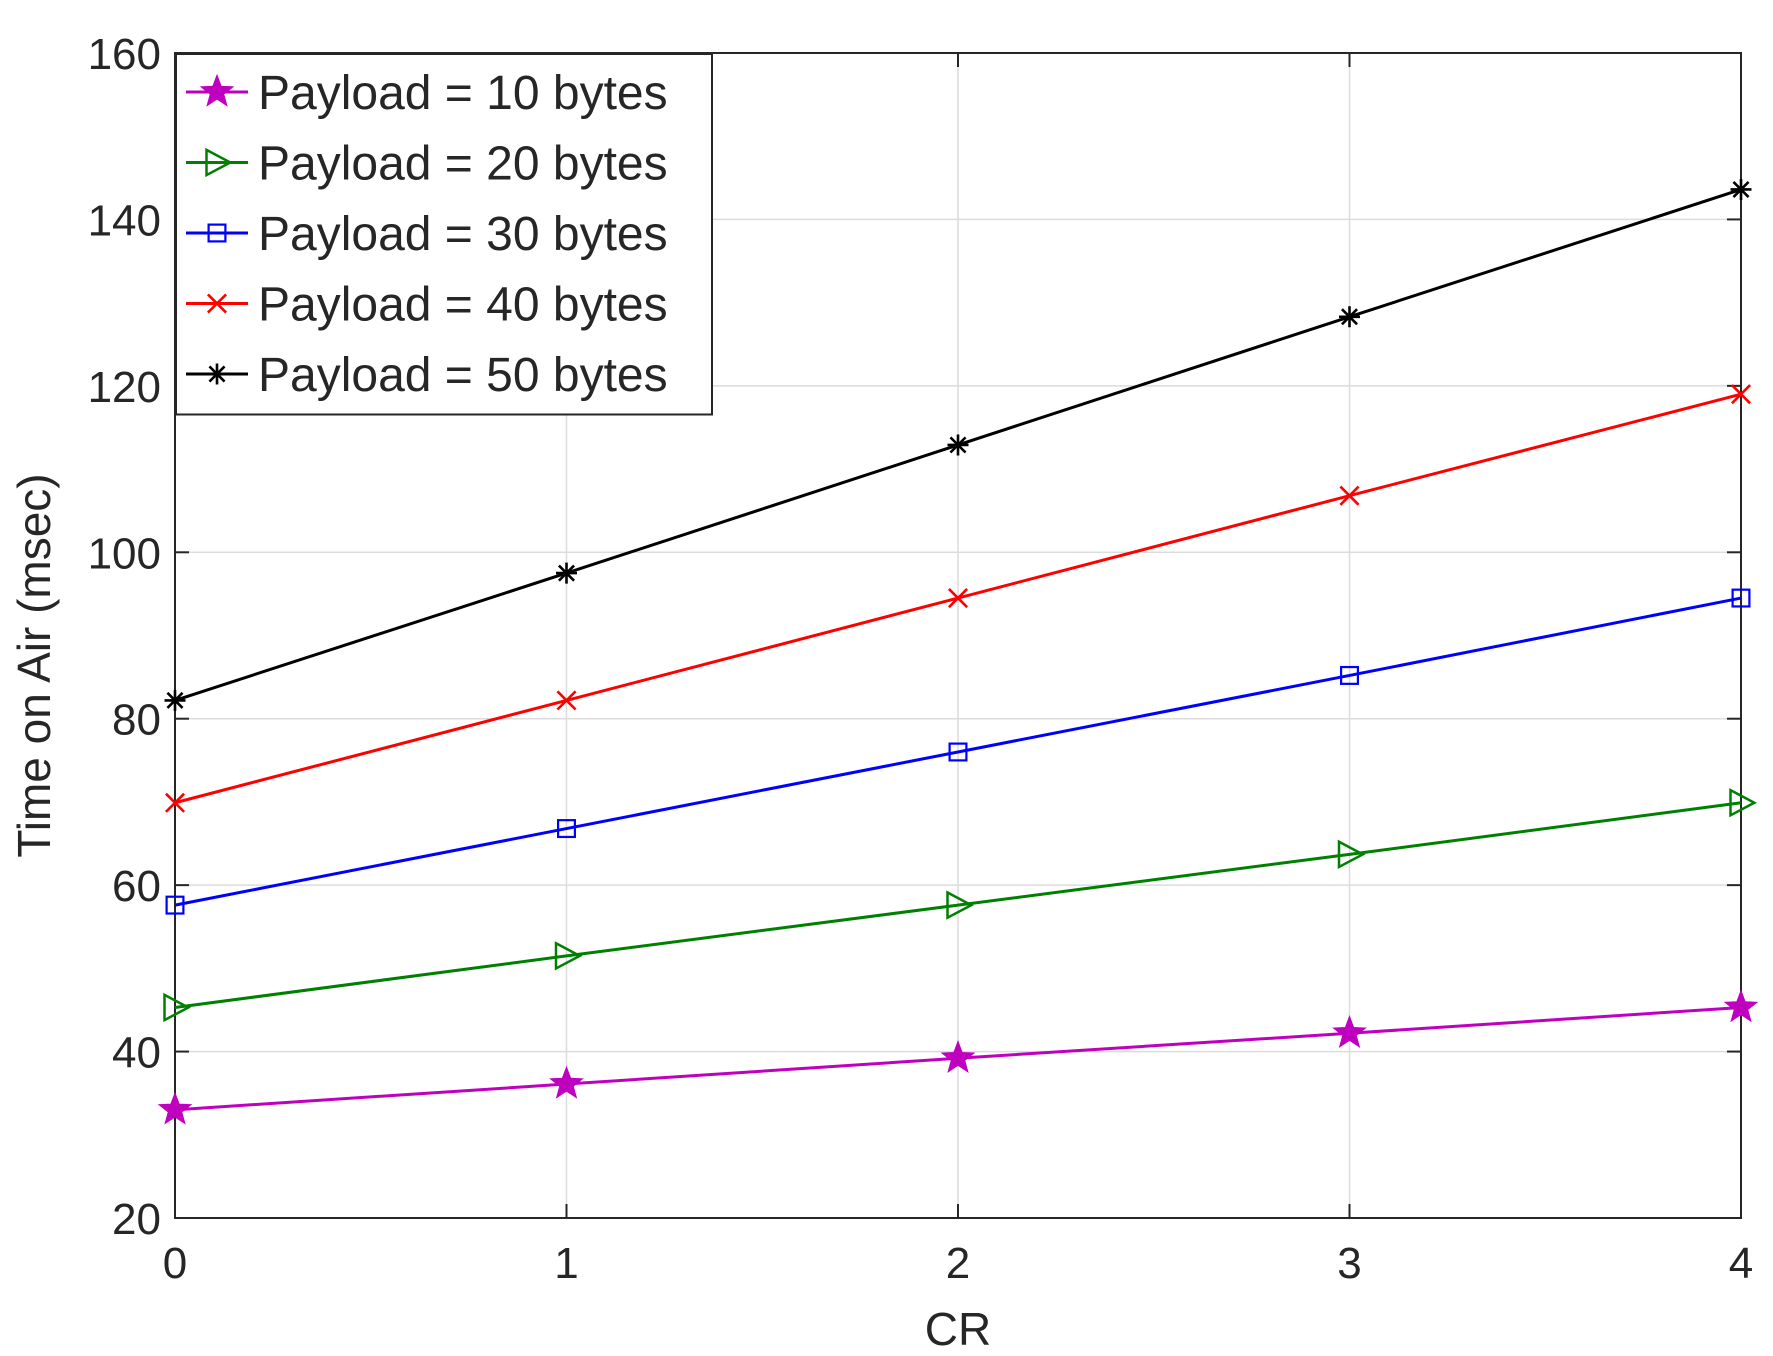 This screenshot has width=1773, height=1356. I want to click on legend-entry: Payload = 40 bytes, so click(427, 305).